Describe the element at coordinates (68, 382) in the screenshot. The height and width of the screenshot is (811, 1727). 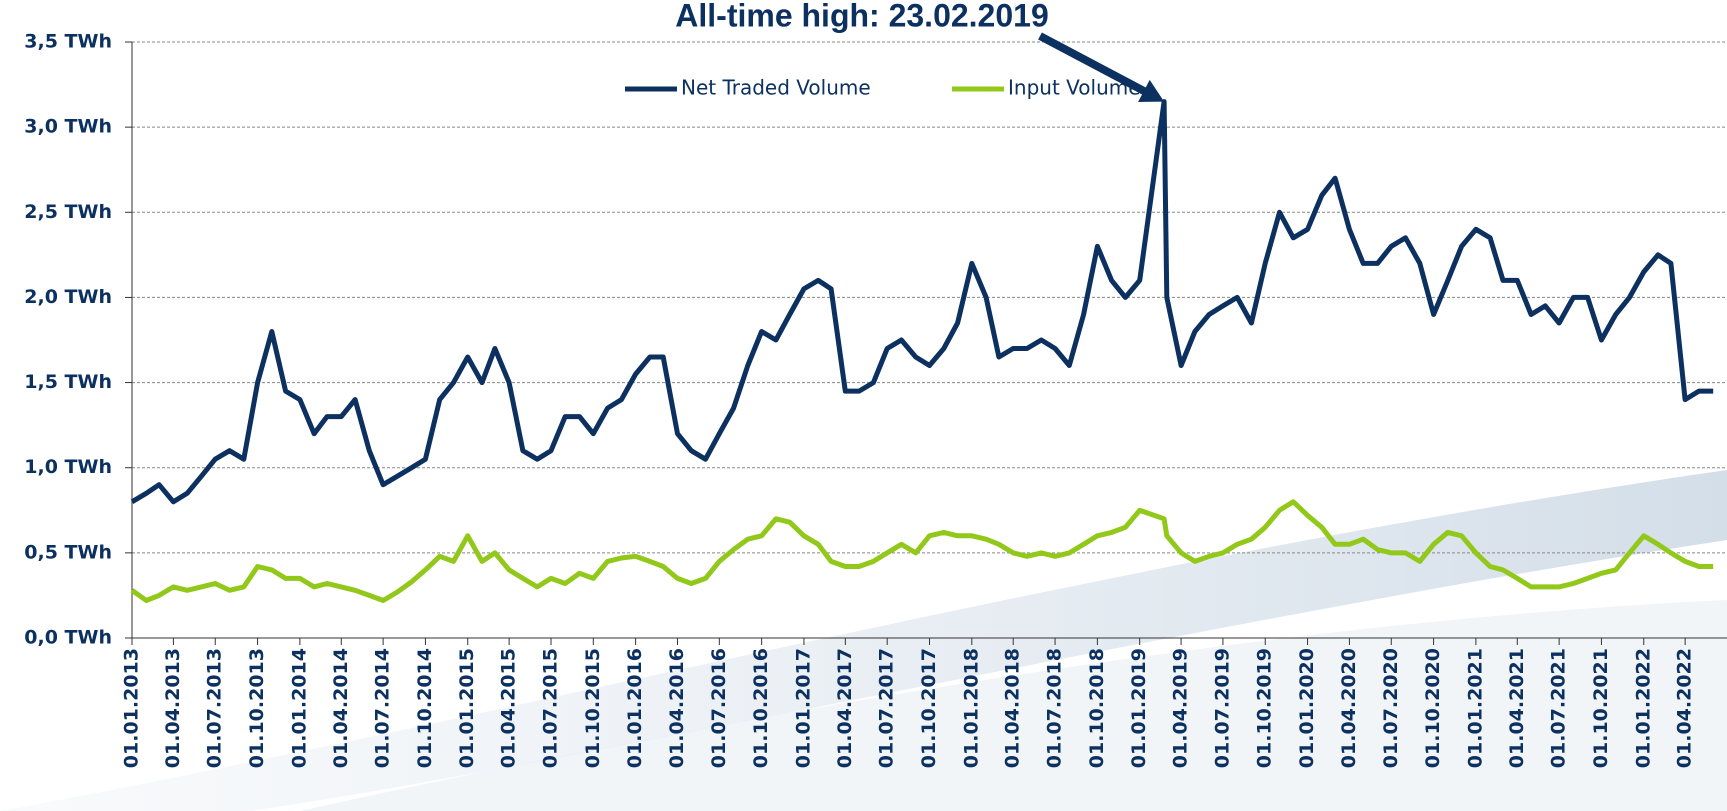
I see `y-tick-label: 1,5 TWh` at that location.